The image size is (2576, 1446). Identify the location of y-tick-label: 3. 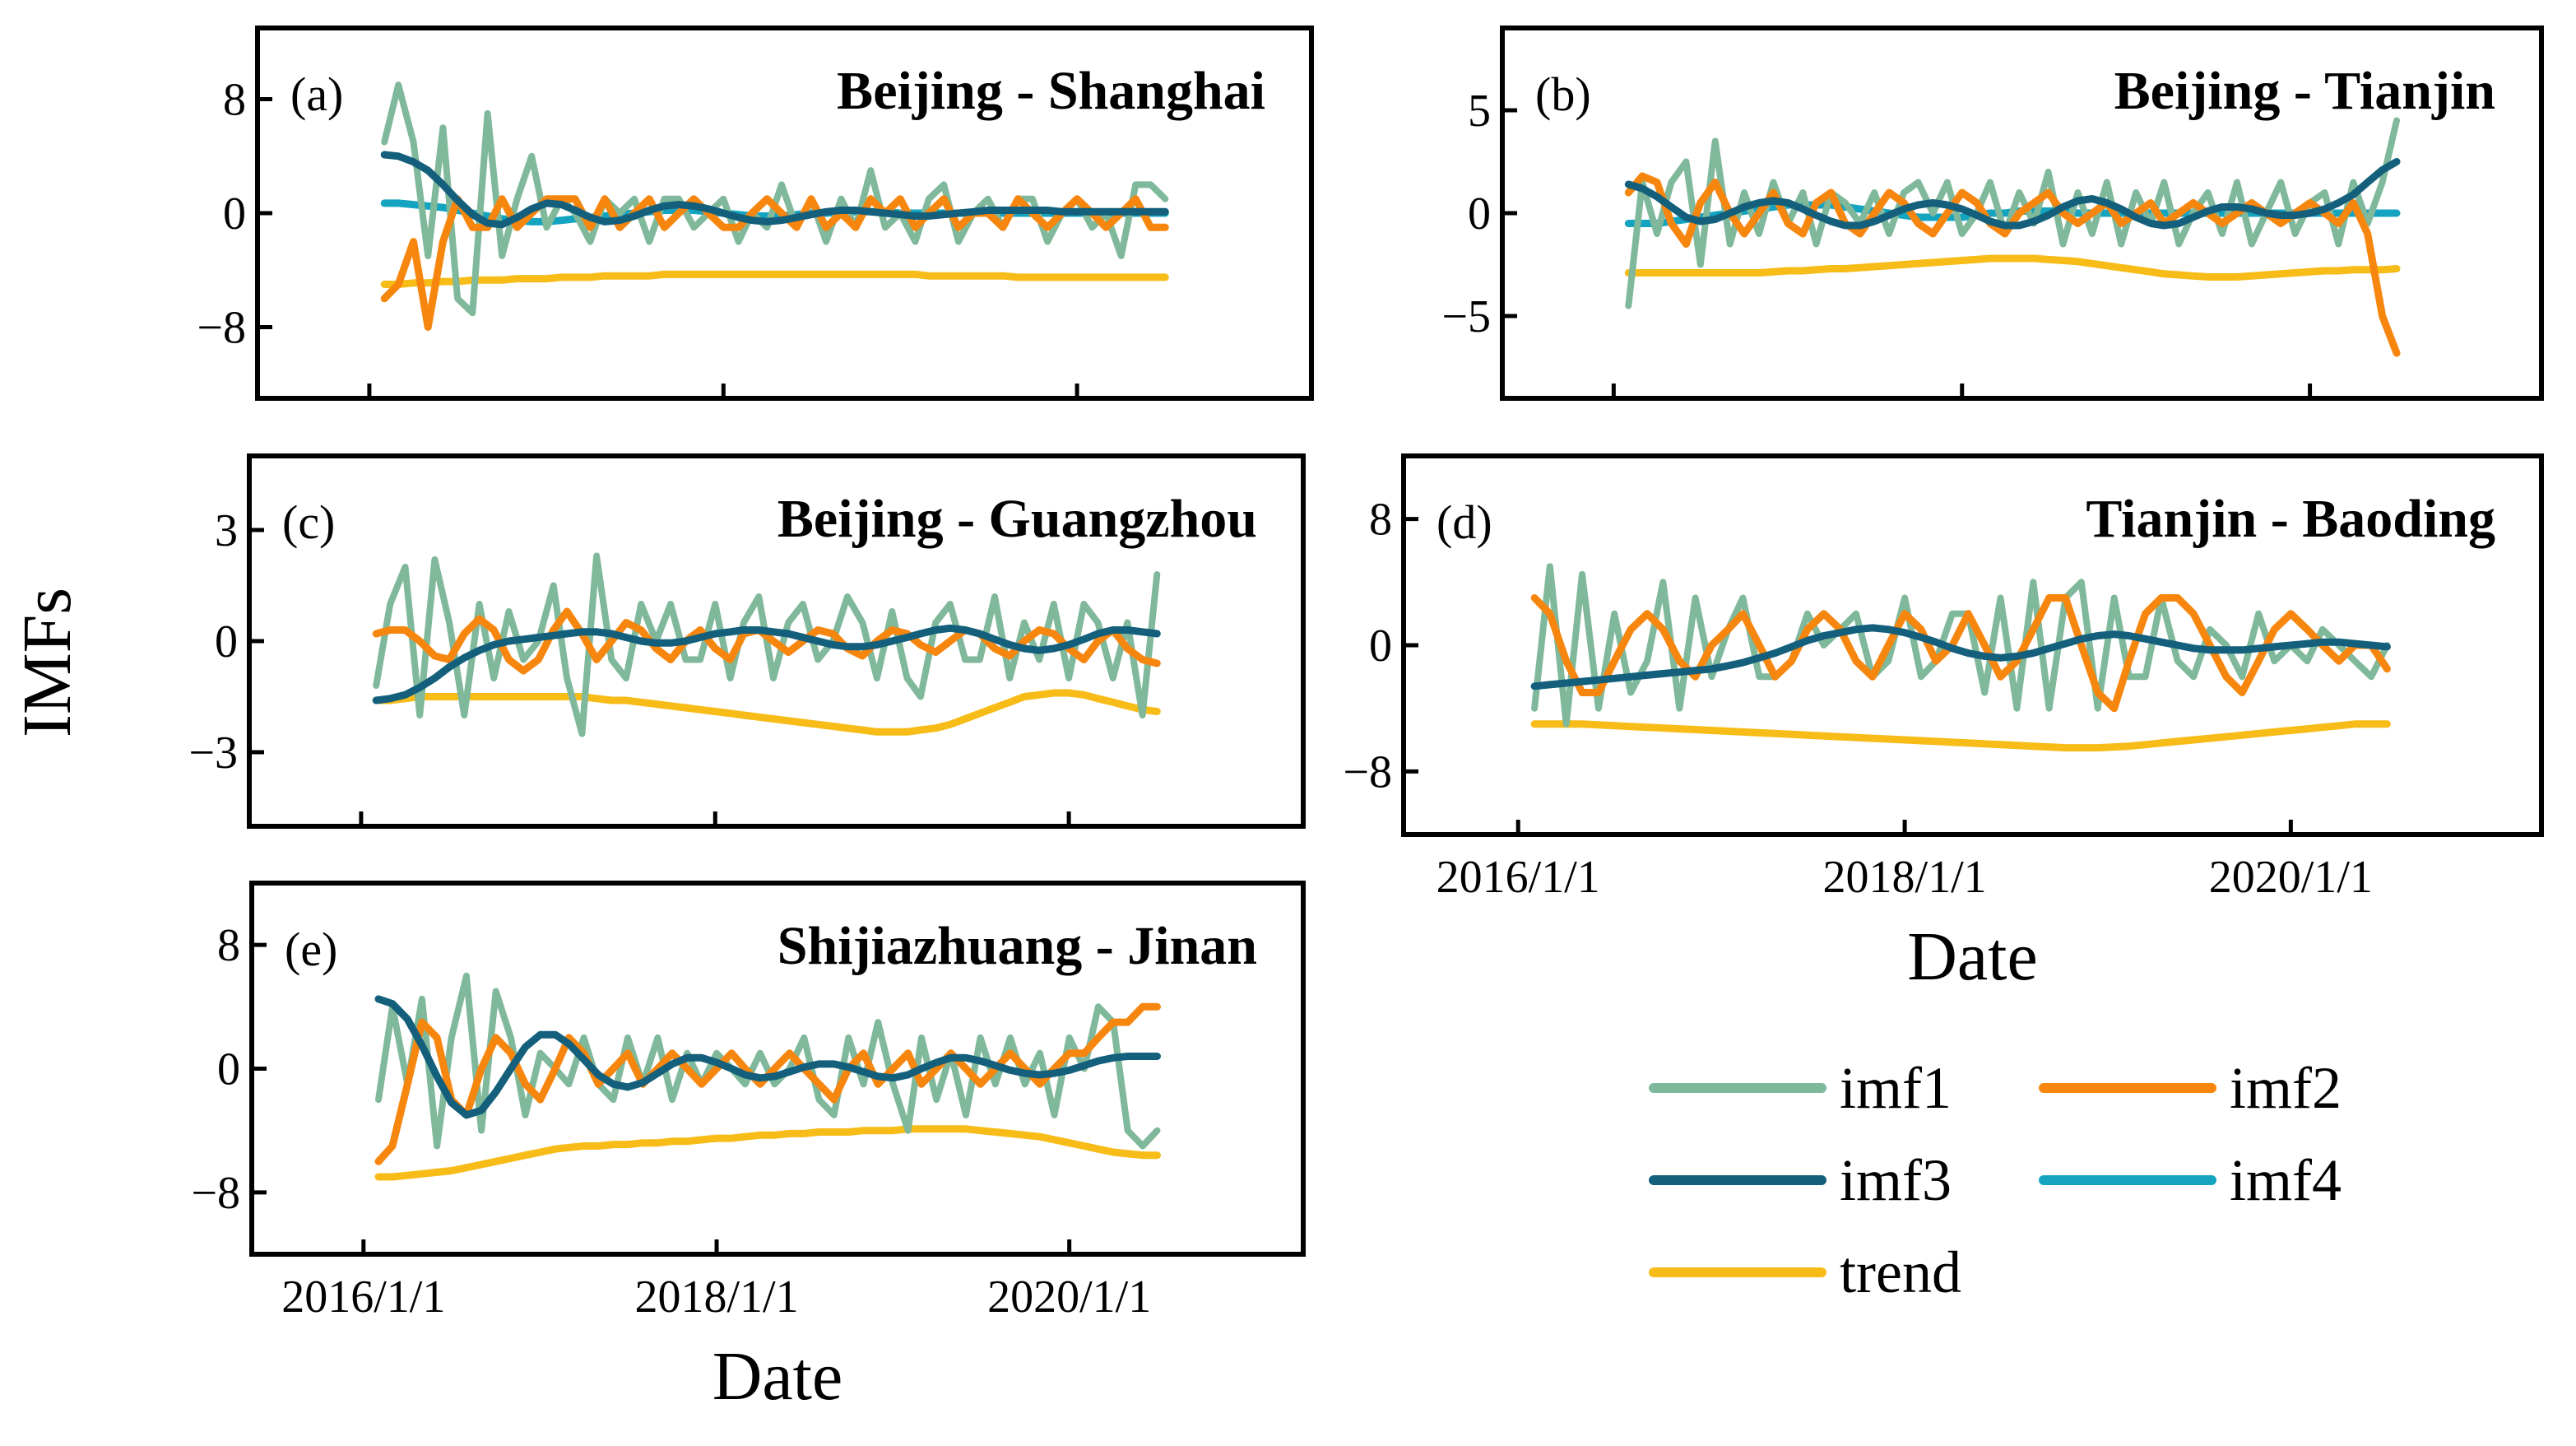
(226, 530).